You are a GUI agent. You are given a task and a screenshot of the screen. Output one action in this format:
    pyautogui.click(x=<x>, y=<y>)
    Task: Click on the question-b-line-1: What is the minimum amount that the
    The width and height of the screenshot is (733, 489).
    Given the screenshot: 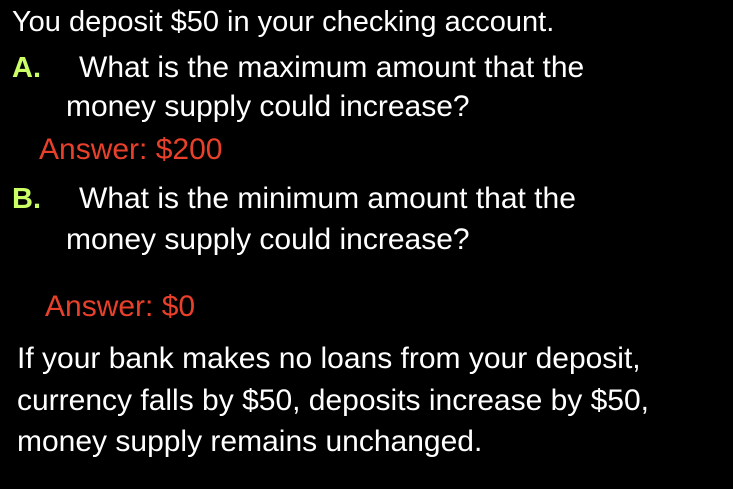 What is the action you would take?
    pyautogui.click(x=327, y=198)
    